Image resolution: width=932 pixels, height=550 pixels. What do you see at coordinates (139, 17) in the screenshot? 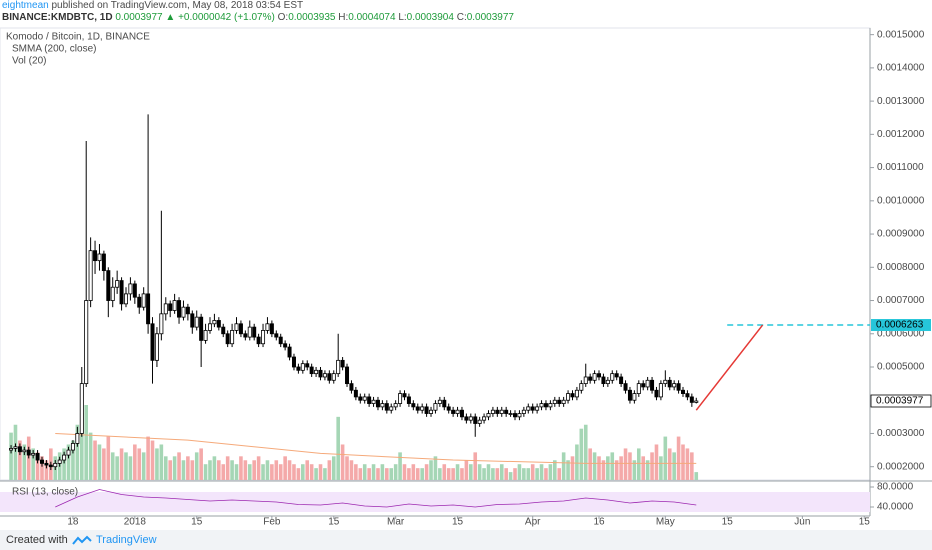
I see `last-price: 0.0003977` at bounding box center [139, 17].